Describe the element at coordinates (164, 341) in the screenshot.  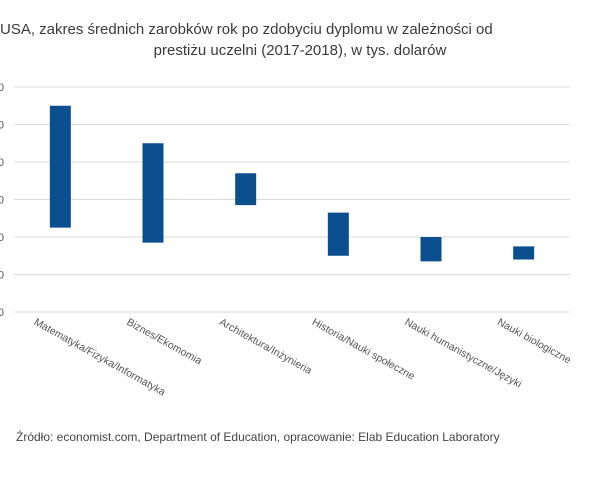
I see `x-tick-label: Biznes/Ekomomia` at that location.